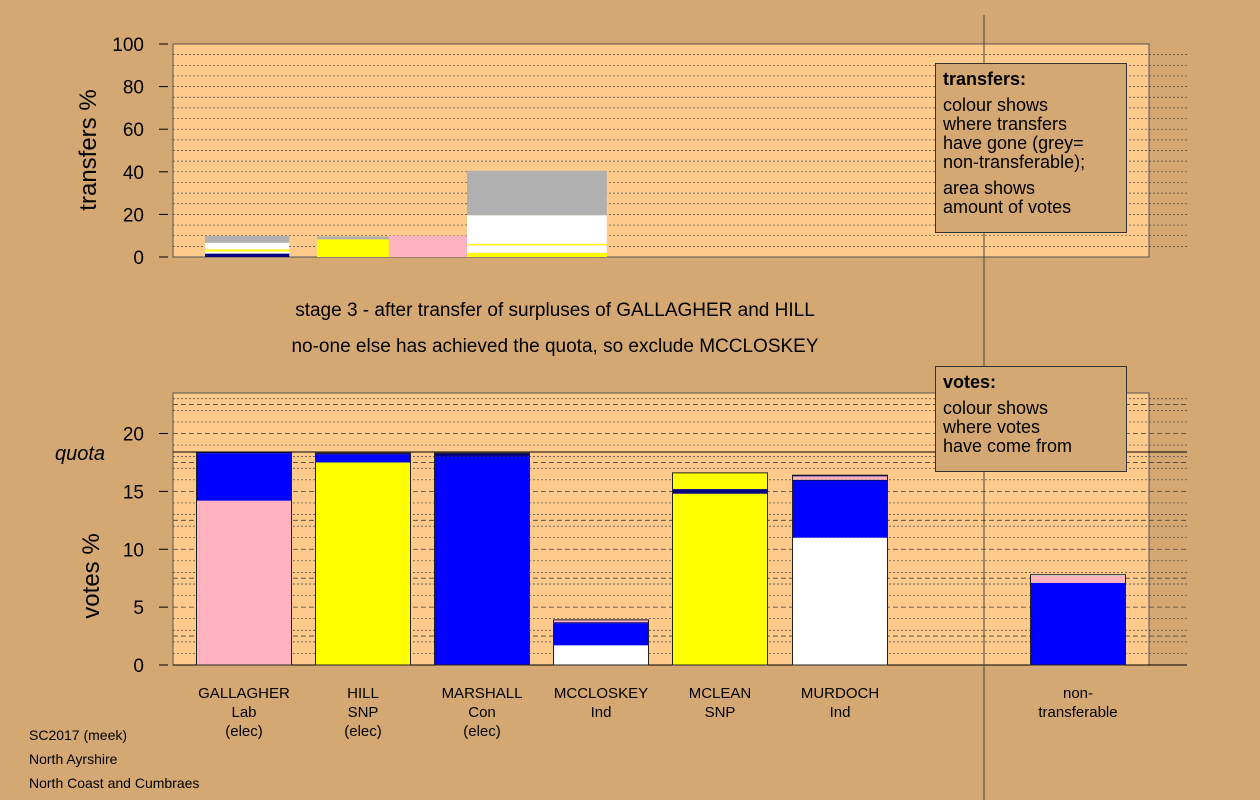 The width and height of the screenshot is (1260, 800). I want to click on top-y-tick-label: 60, so click(133, 130).